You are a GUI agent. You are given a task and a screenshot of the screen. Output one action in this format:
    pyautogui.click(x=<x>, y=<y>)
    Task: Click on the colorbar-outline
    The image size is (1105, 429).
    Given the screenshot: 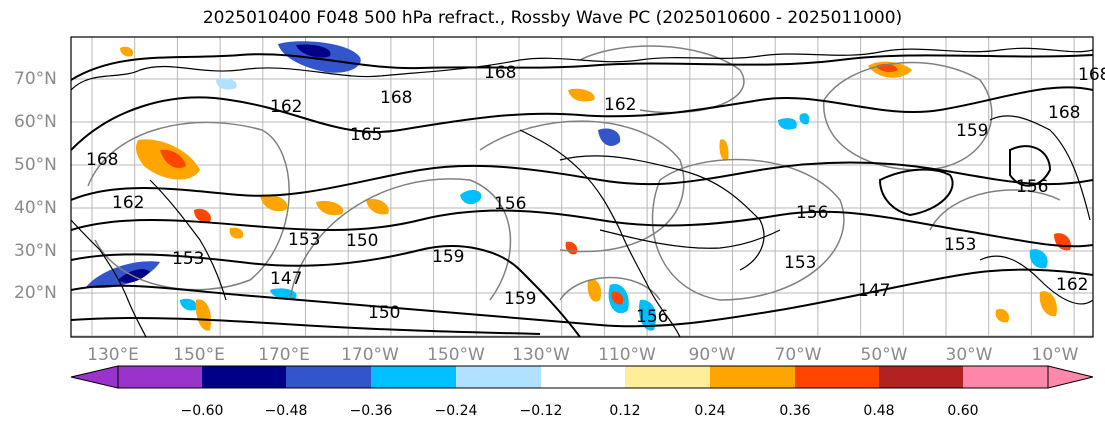 What is the action you would take?
    pyautogui.click(x=583, y=377)
    